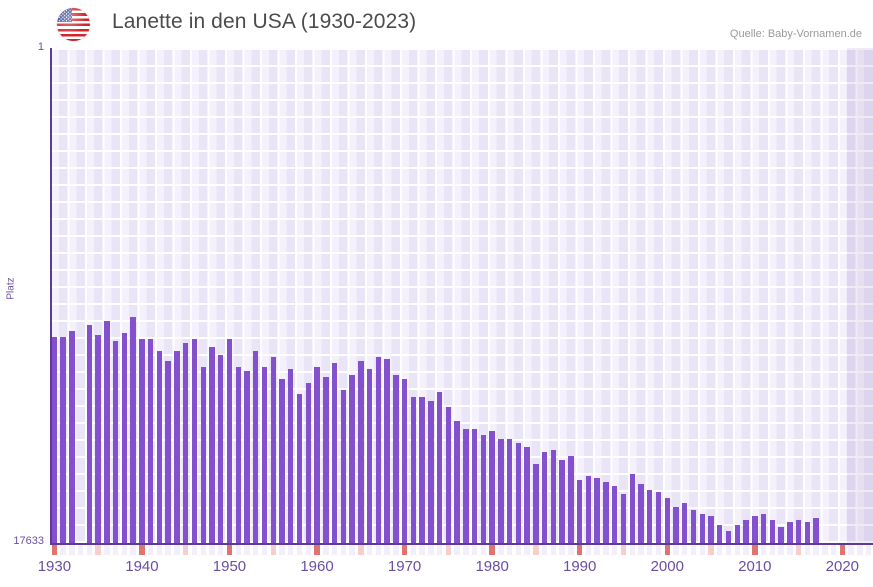  I want to click on bar-1954, so click(264, 456).